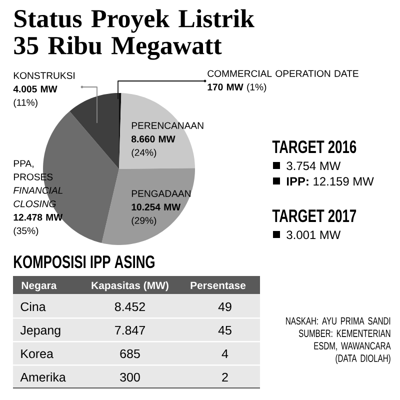 This screenshot has width=400, height=400. I want to click on chart-title: Status Proyek Listrik 35 Ribu Megawatt, so click(134, 34).